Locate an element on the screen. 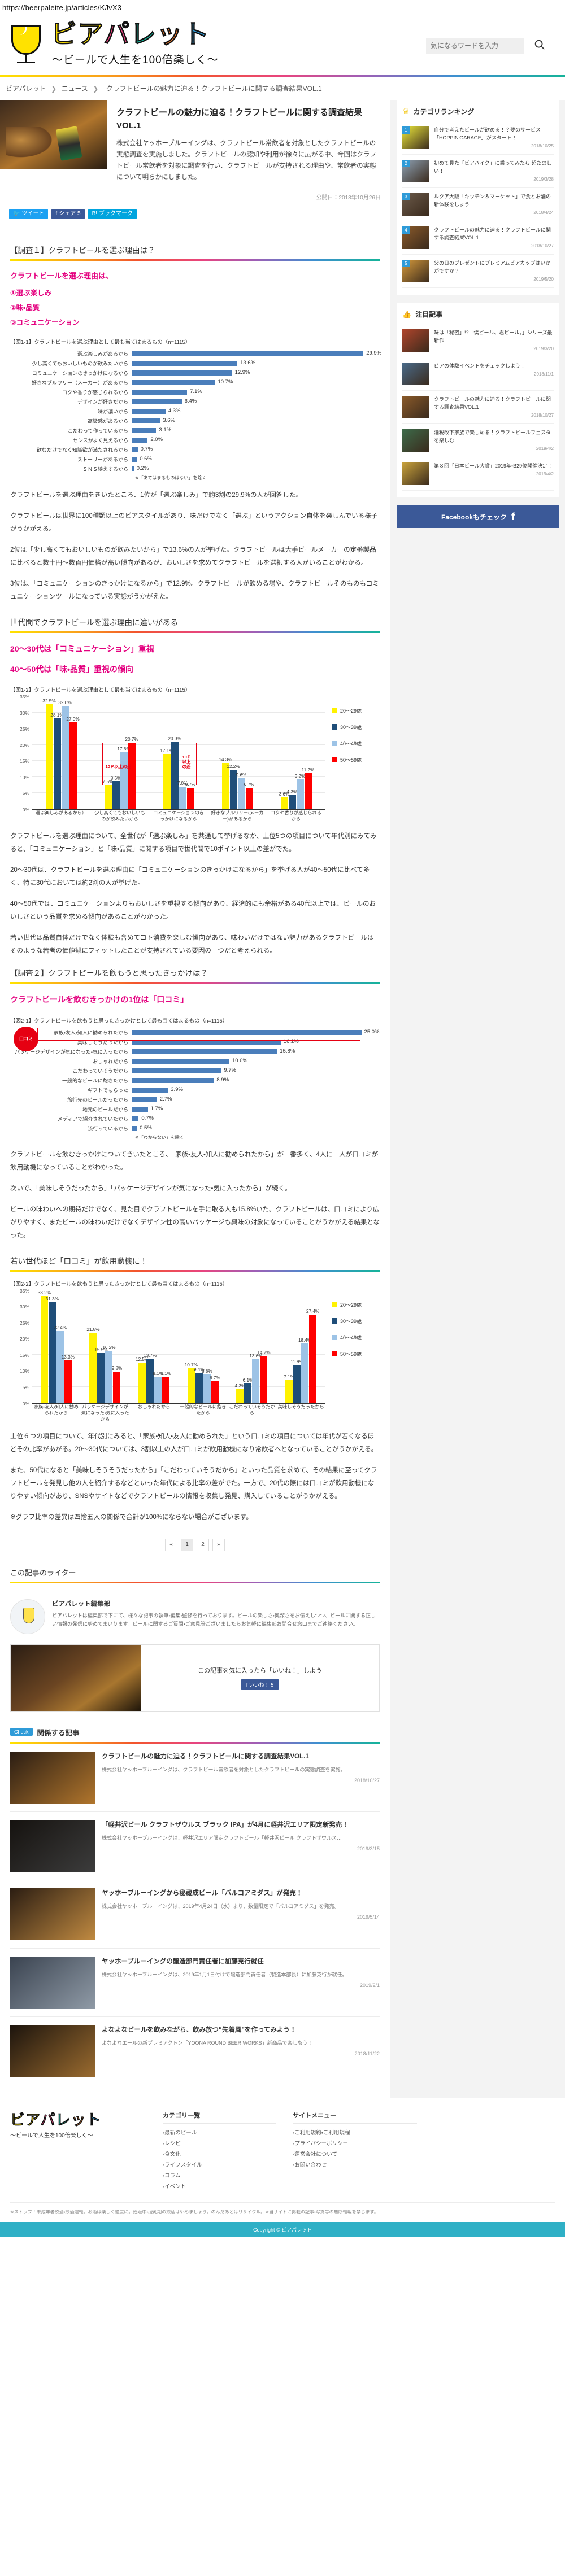 Image resolution: width=565 pixels, height=2576 pixels. footer-link: レシピ is located at coordinates (219, 2144).